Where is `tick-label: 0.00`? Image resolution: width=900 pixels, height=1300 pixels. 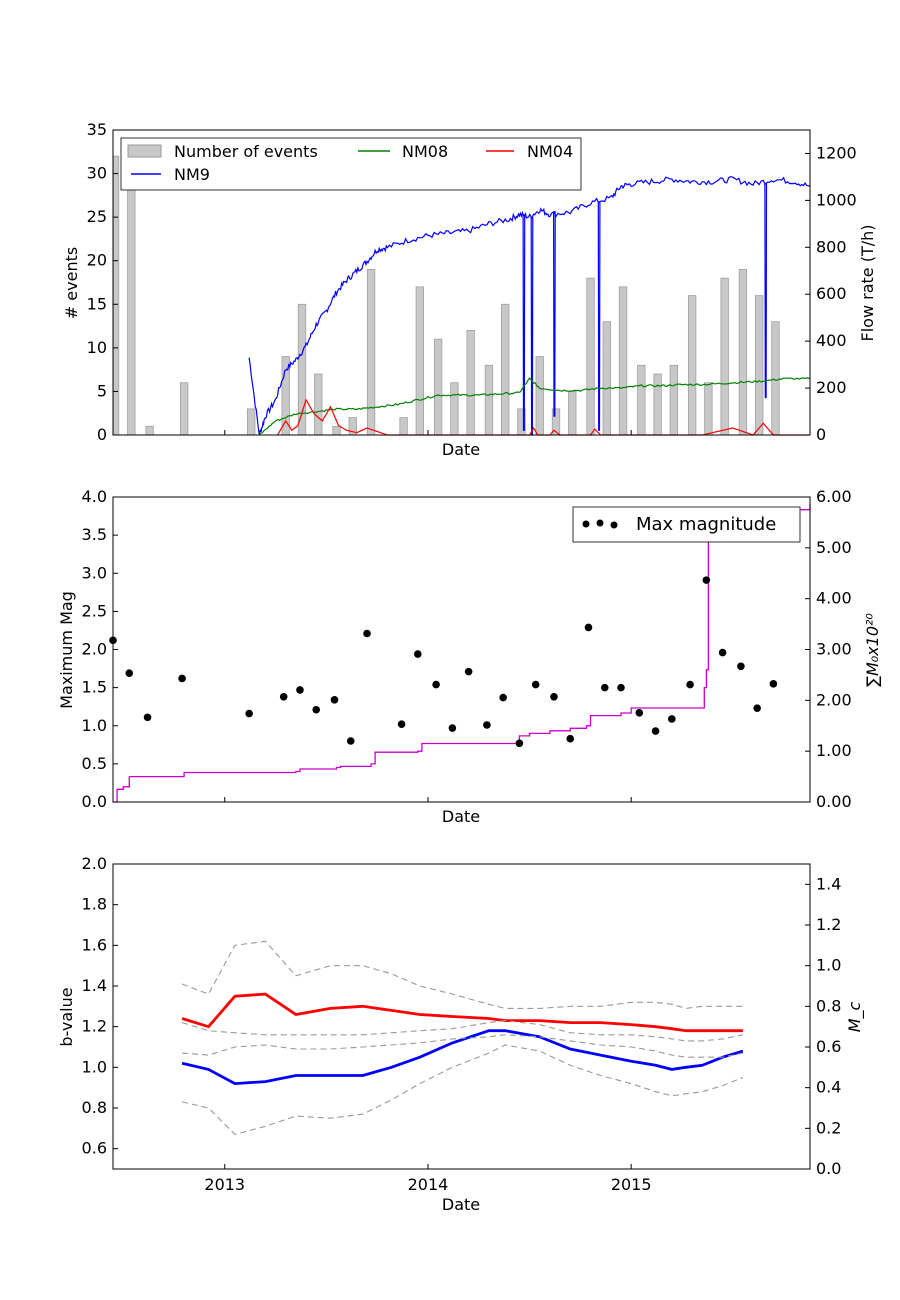
tick-label: 0.00 is located at coordinates (834, 801).